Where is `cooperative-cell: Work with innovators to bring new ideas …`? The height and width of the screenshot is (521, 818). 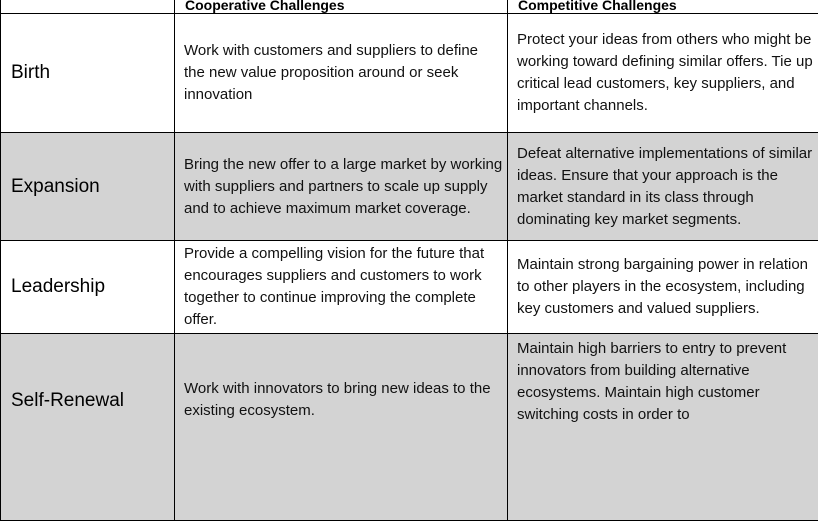
cooperative-cell: Work with innovators to bring new ideas … is located at coordinates (341, 427).